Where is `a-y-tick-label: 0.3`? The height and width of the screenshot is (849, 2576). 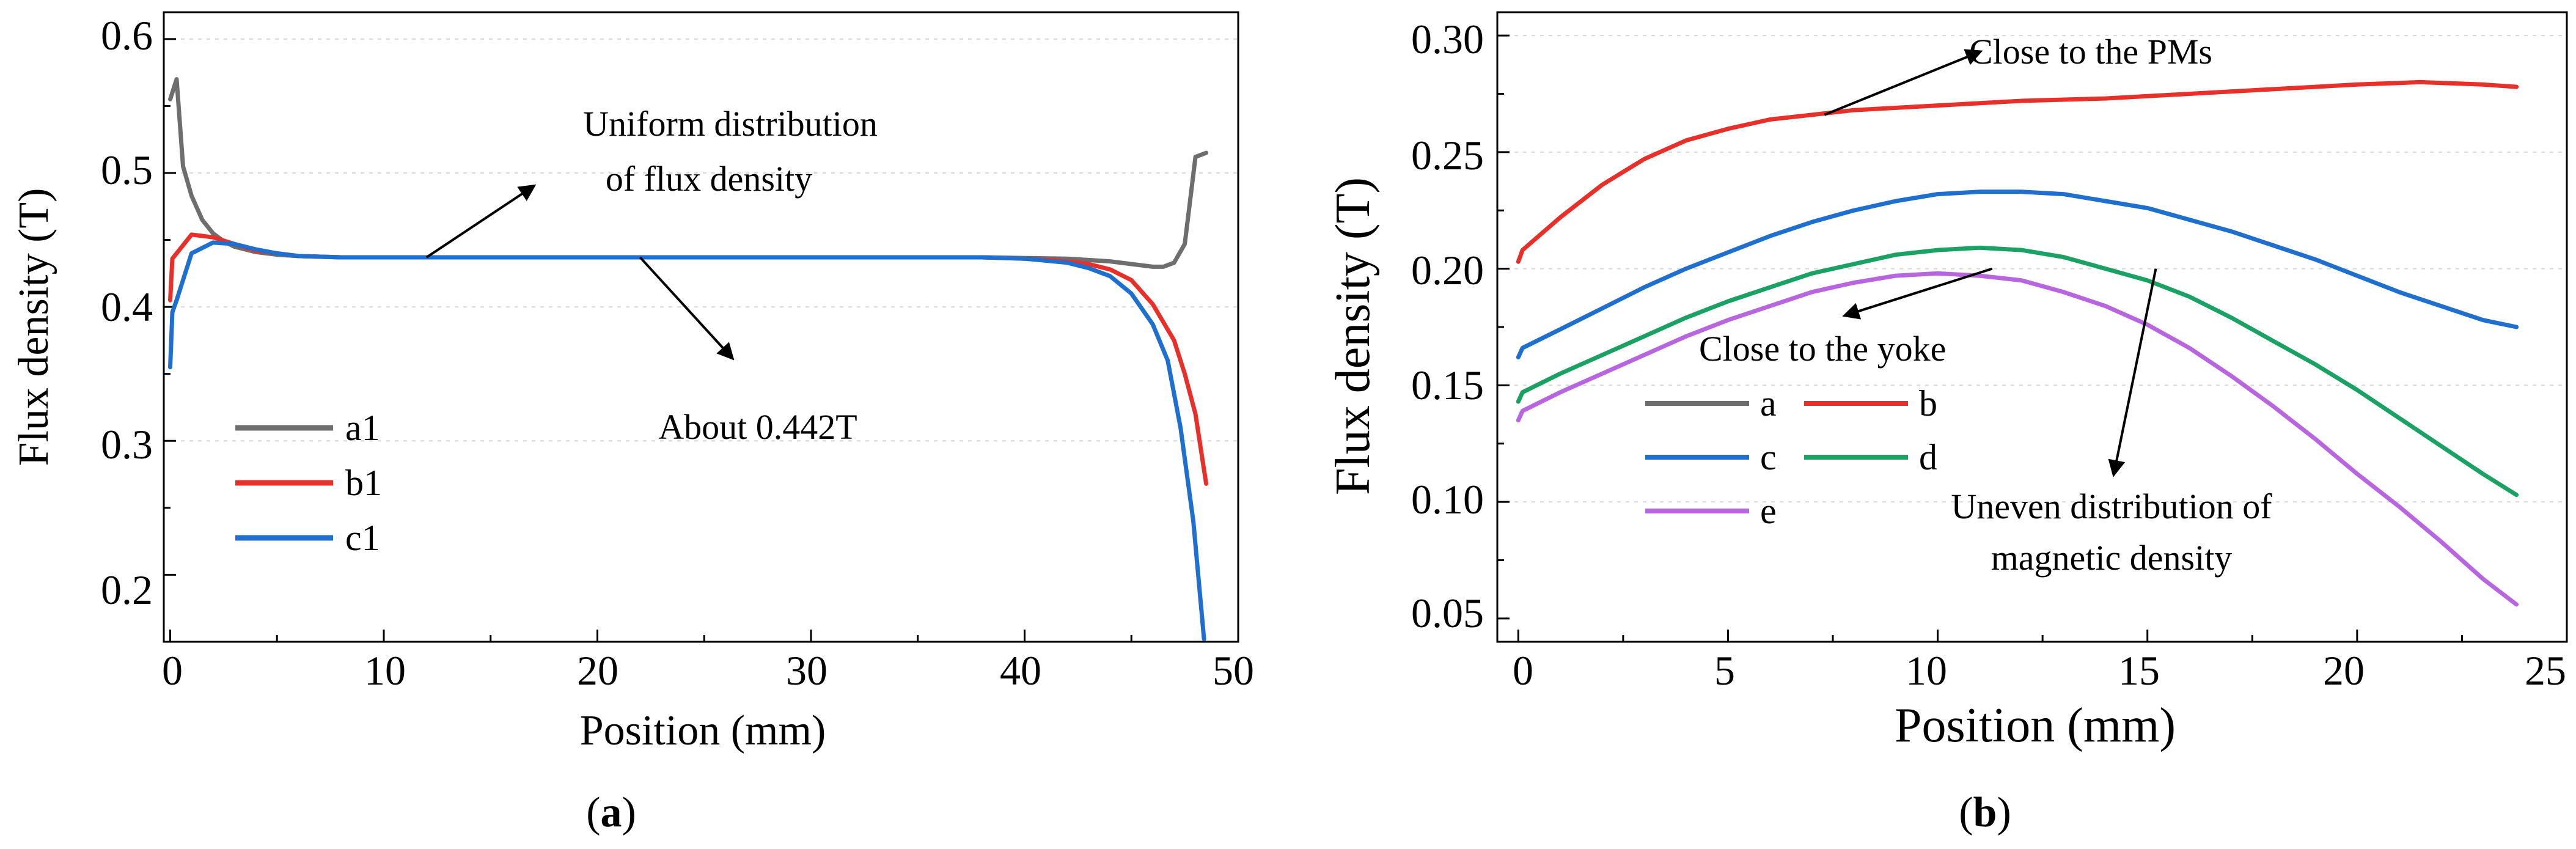 a-y-tick-label: 0.3 is located at coordinates (127, 445).